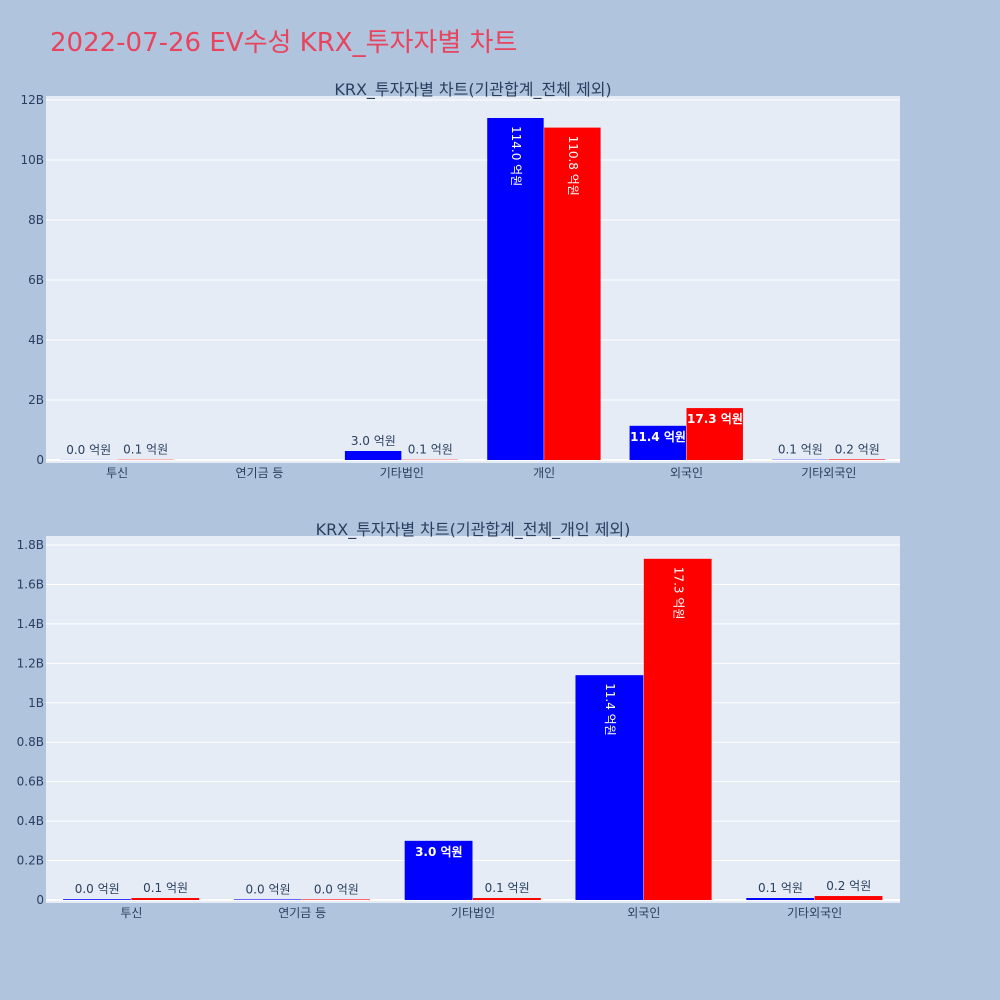 The width and height of the screenshot is (1000, 1000). I want to click on y-tick-label: 0.2B, so click(30, 861).